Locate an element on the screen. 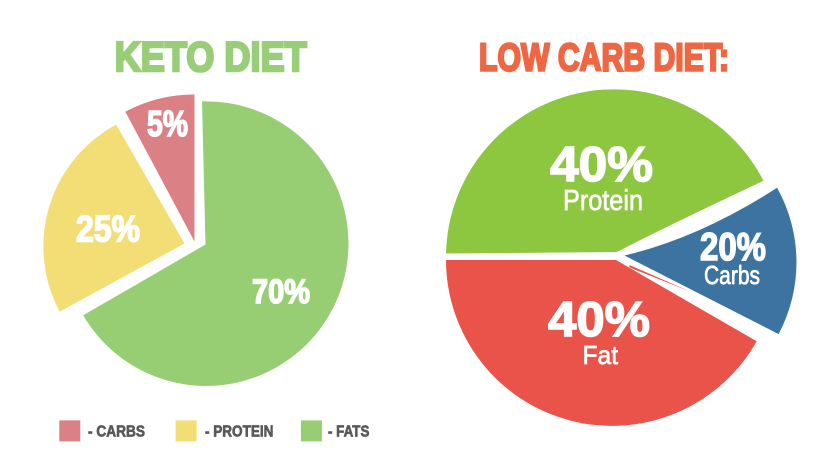 This screenshot has width=825, height=471. svg-text: - CARBS is located at coordinates (116, 432).